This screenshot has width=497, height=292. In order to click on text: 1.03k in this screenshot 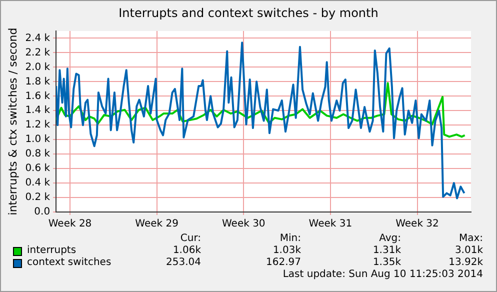, I will do `click(286, 250)`.